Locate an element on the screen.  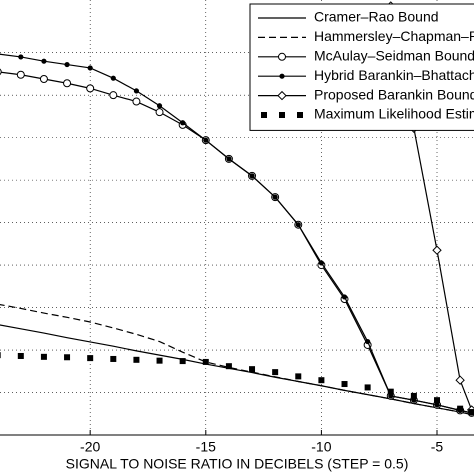
legend-label: Maximum Likelihood Estimator is located at coordinates (394, 114).